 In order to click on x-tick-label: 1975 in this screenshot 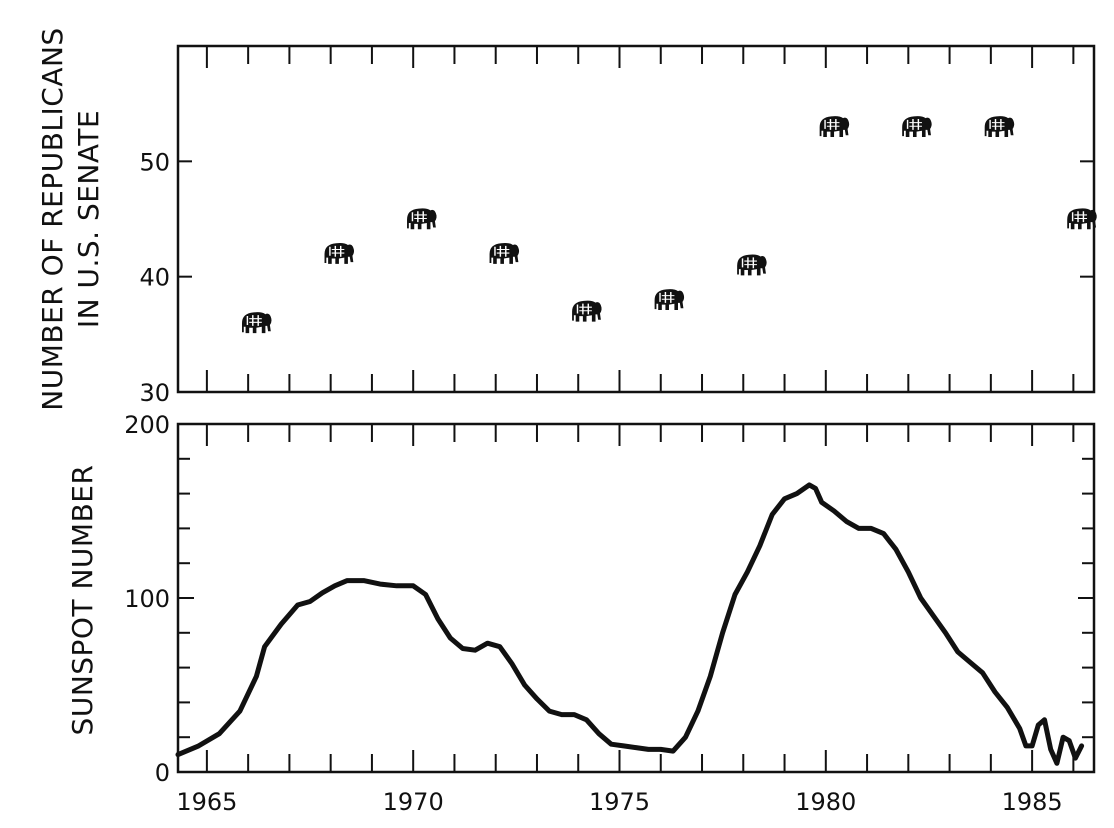, I will do `click(619, 802)`.